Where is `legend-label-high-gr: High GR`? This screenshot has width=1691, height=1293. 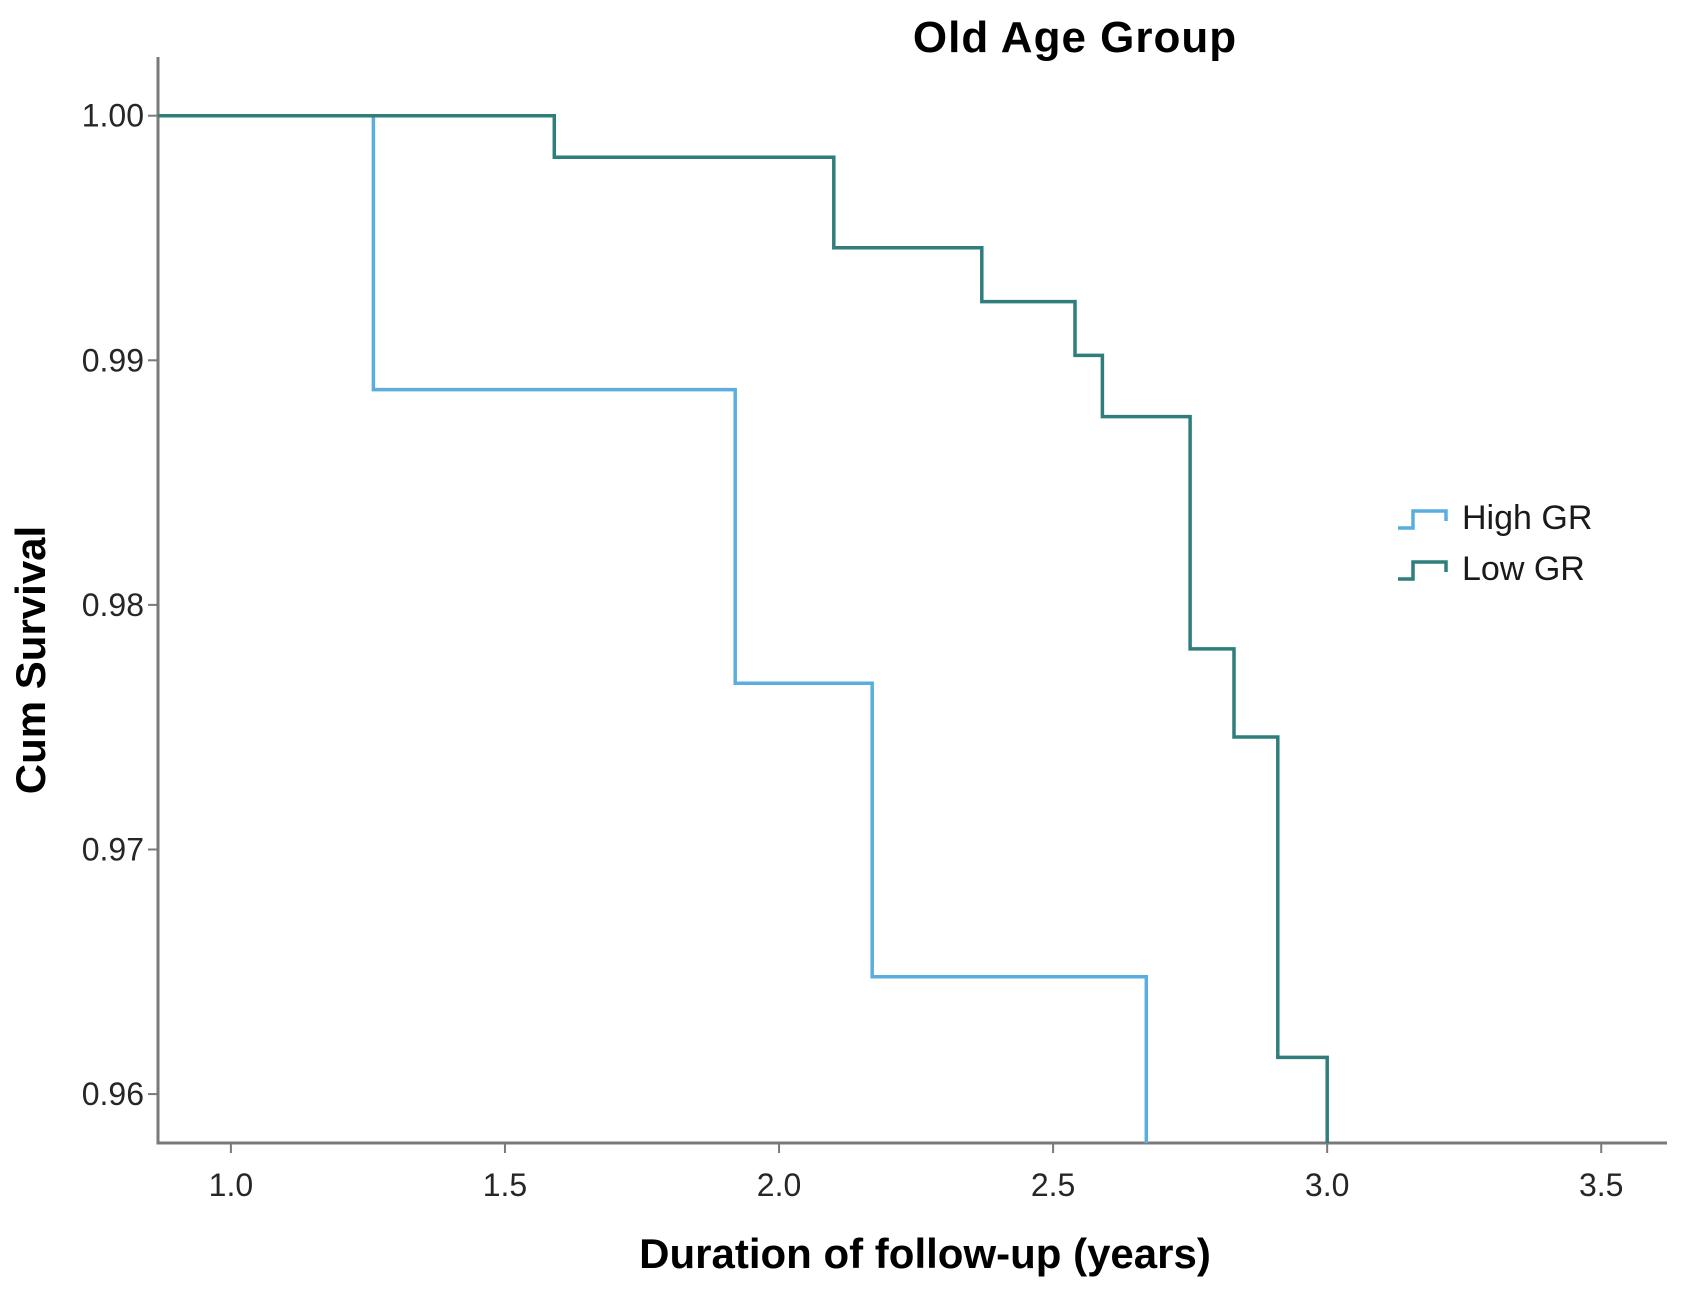 legend-label-high-gr: High GR is located at coordinates (1527, 518).